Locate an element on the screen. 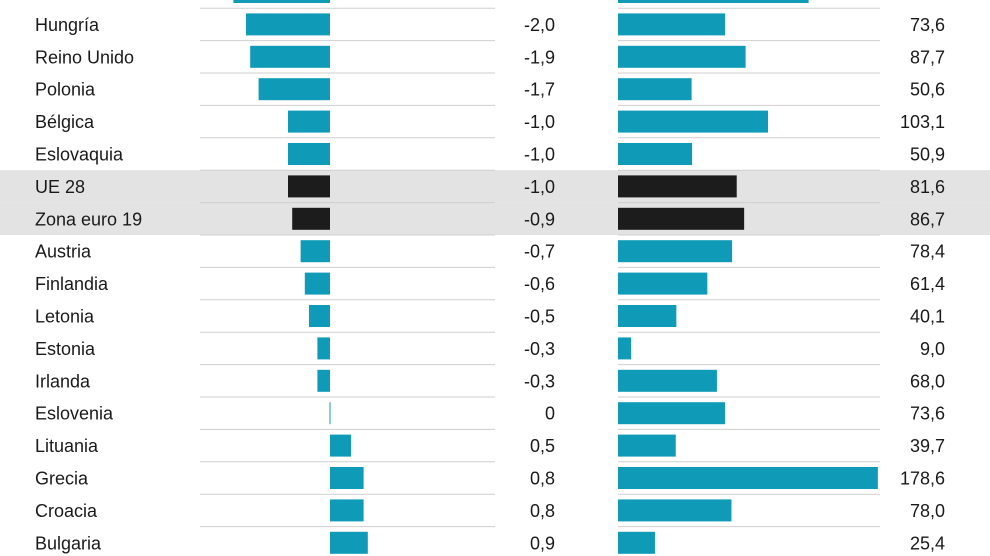  debt-value-label: 50,6 is located at coordinates (927, 90).